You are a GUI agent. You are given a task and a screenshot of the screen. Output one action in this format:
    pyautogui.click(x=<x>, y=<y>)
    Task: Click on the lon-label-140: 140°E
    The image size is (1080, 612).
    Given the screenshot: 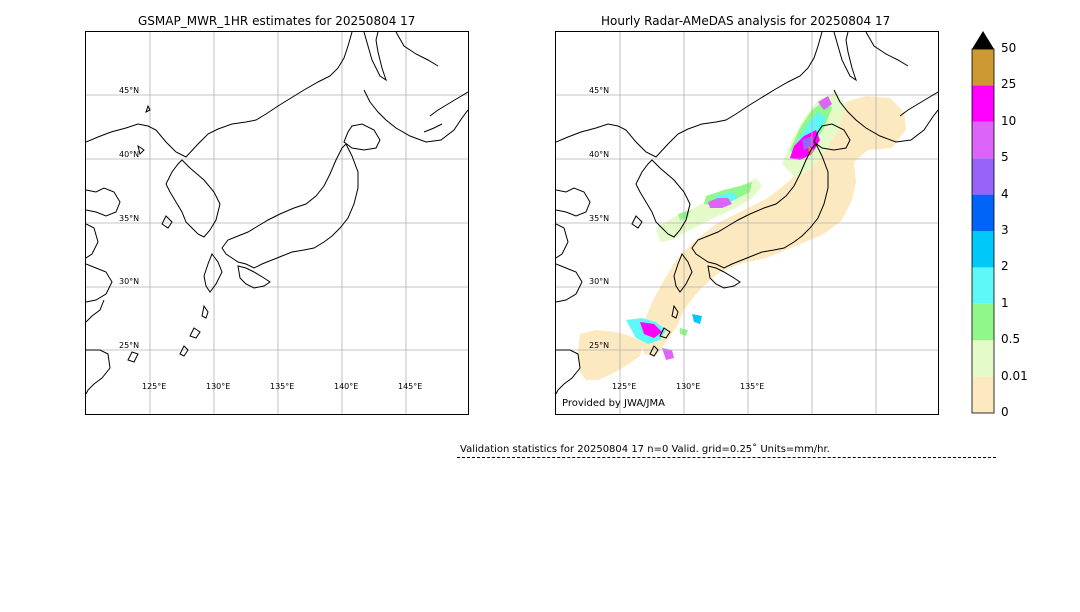 What is the action you would take?
    pyautogui.click(x=346, y=386)
    